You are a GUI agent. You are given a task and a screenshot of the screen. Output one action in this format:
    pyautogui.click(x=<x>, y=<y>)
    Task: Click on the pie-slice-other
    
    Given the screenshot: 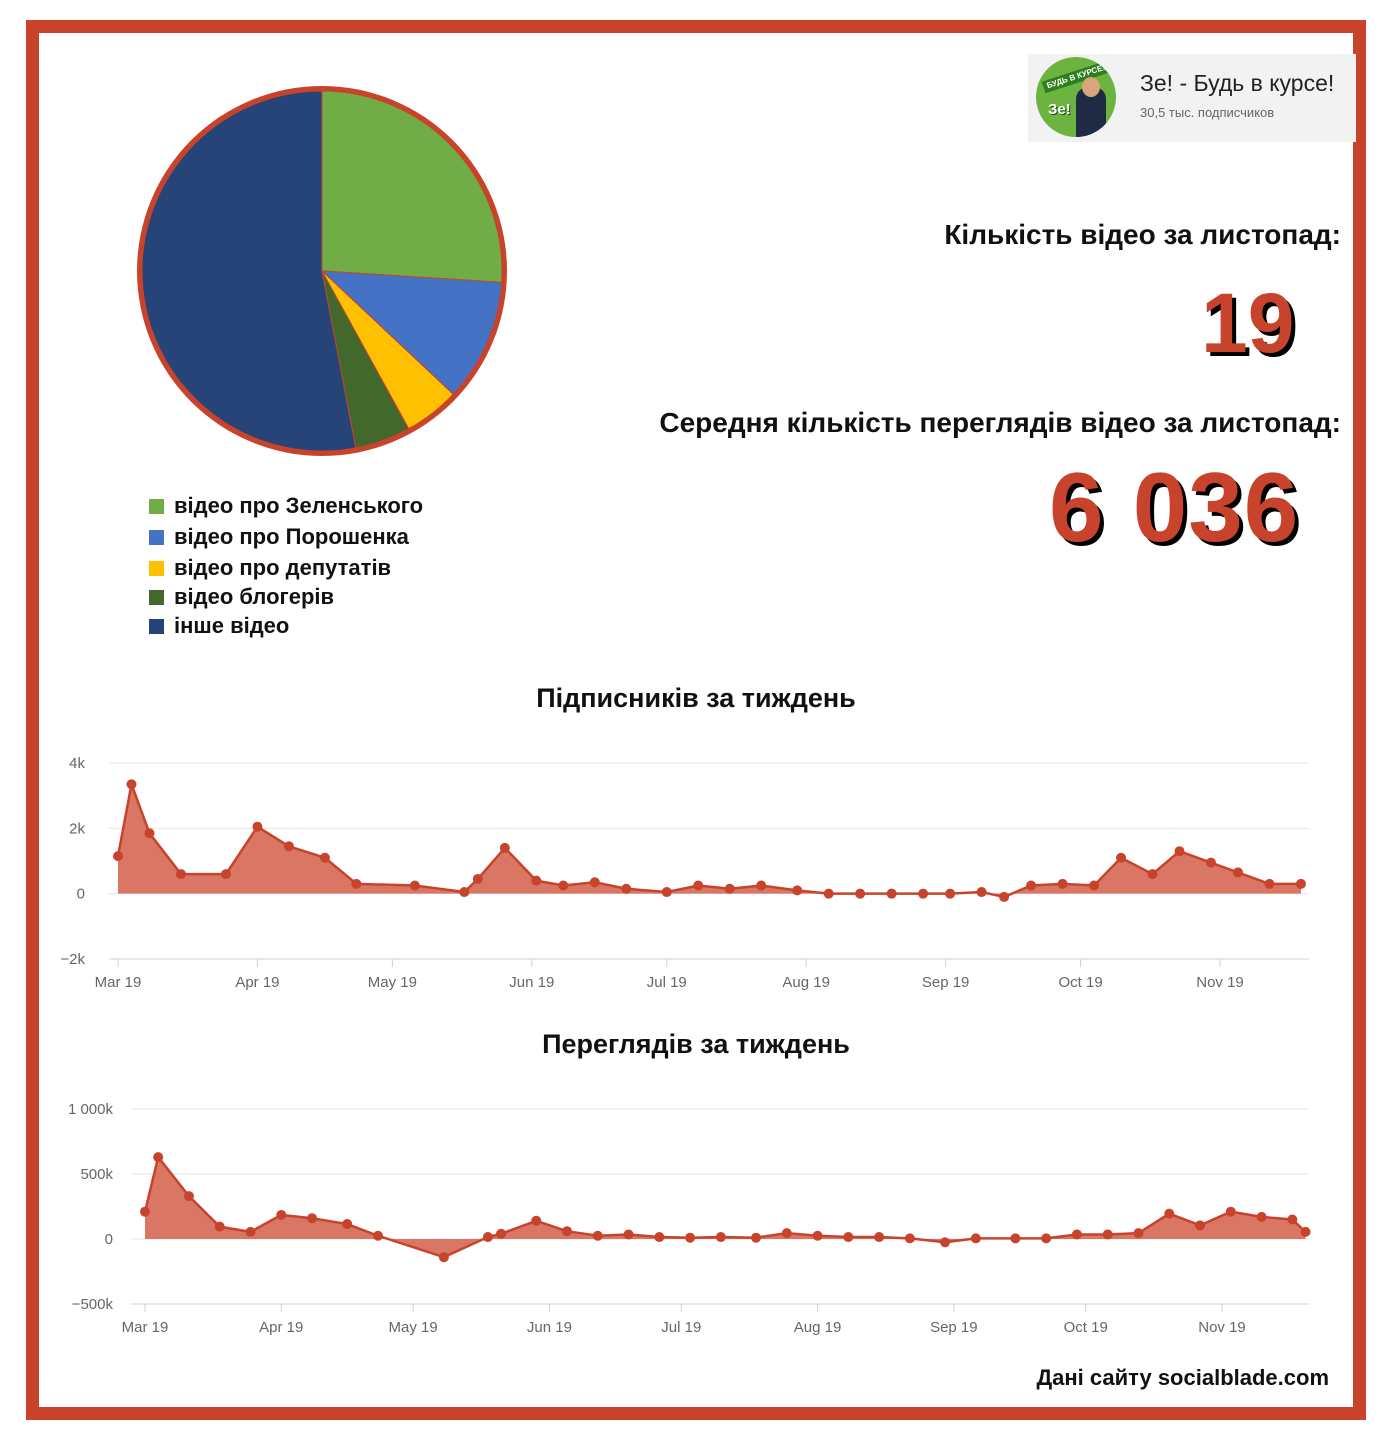 What is the action you would take?
    pyautogui.click(x=249, y=271)
    